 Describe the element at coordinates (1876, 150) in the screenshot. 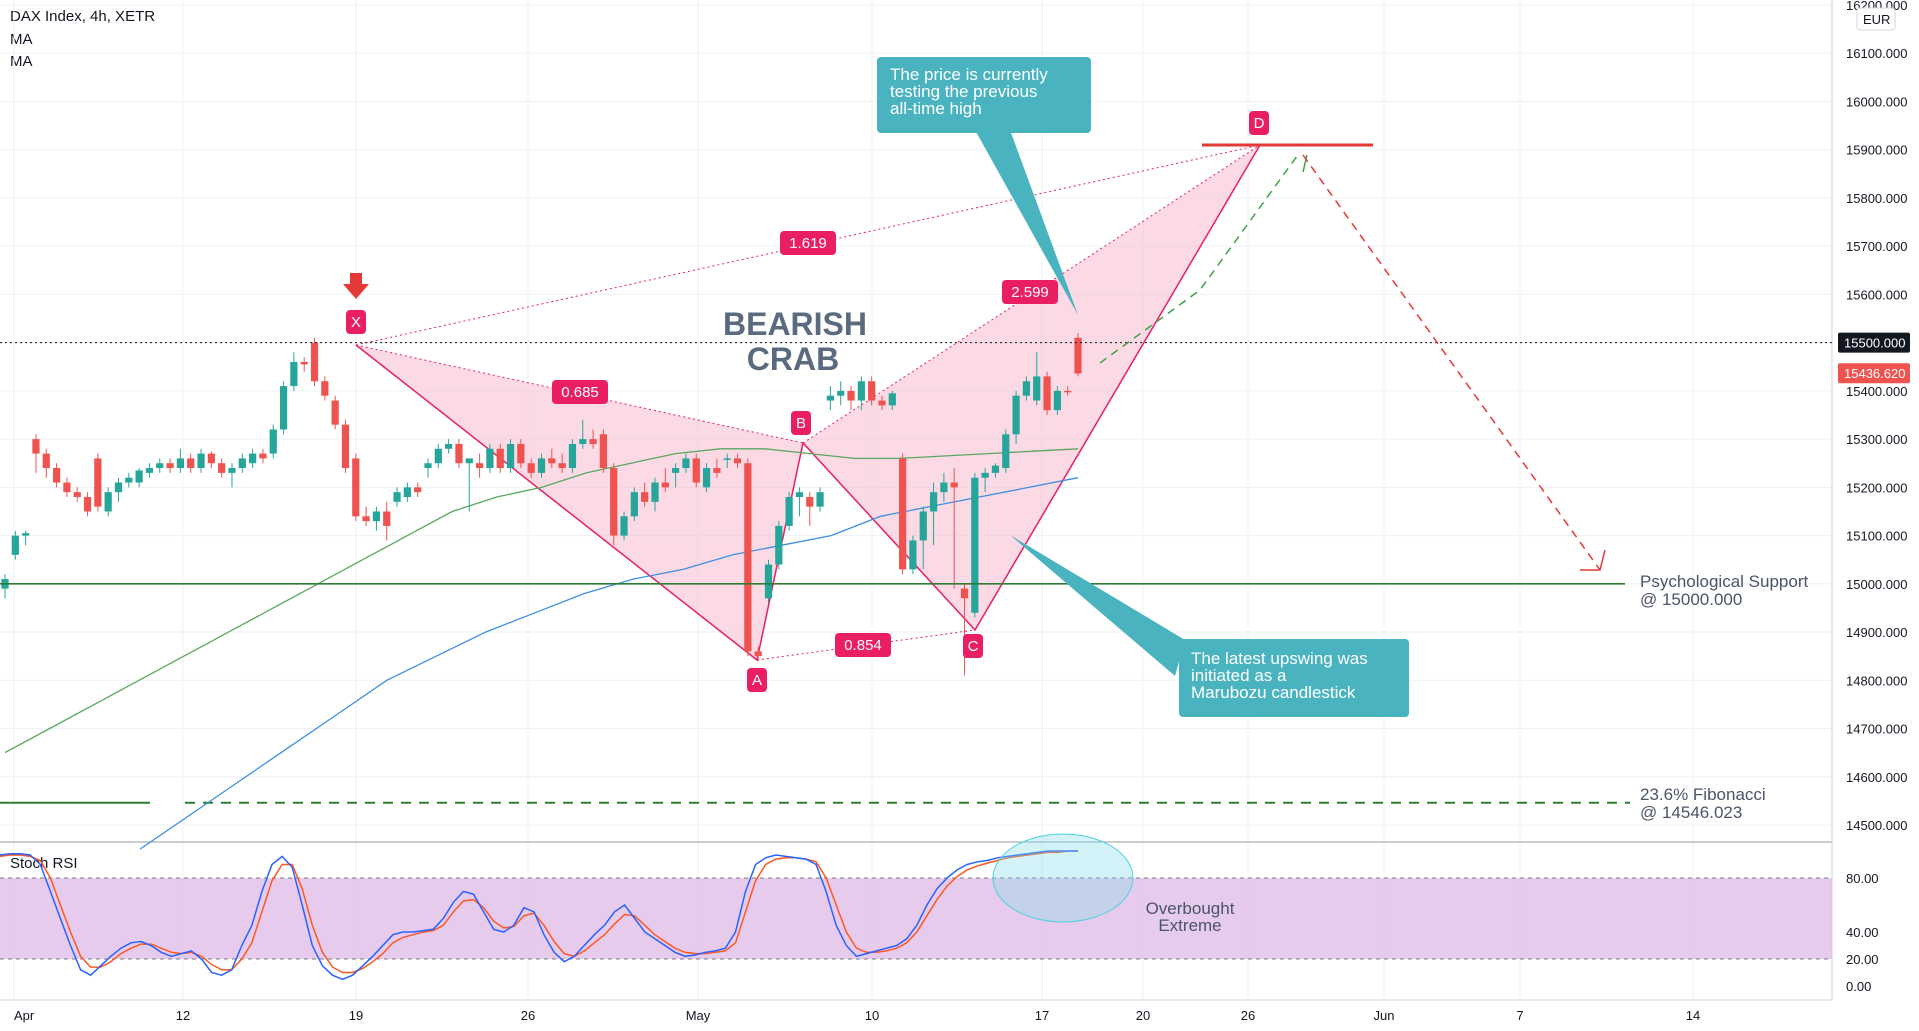

I see `y-tick-label: 15900.000` at that location.